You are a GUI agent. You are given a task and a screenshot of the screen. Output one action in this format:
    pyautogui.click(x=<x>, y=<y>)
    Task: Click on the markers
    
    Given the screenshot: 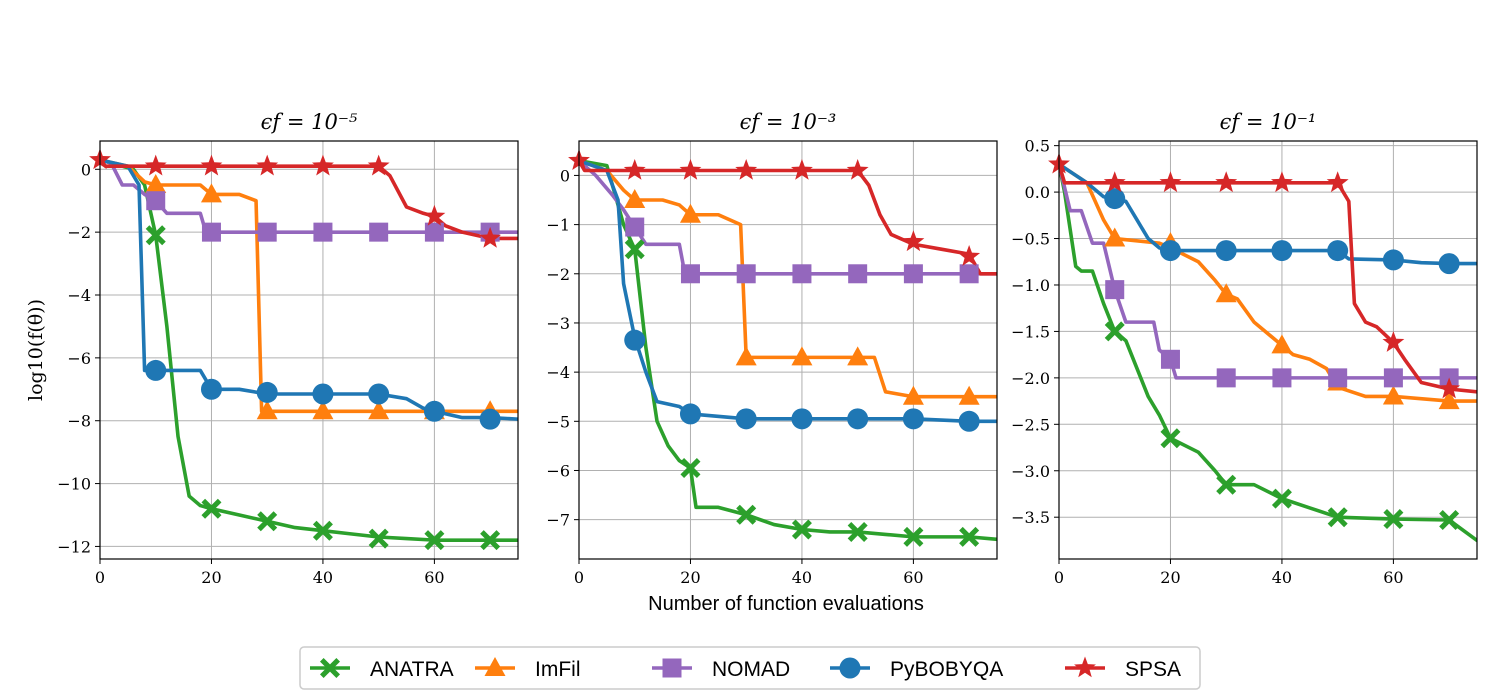 What is the action you would take?
    pyautogui.click(x=1254, y=341)
    